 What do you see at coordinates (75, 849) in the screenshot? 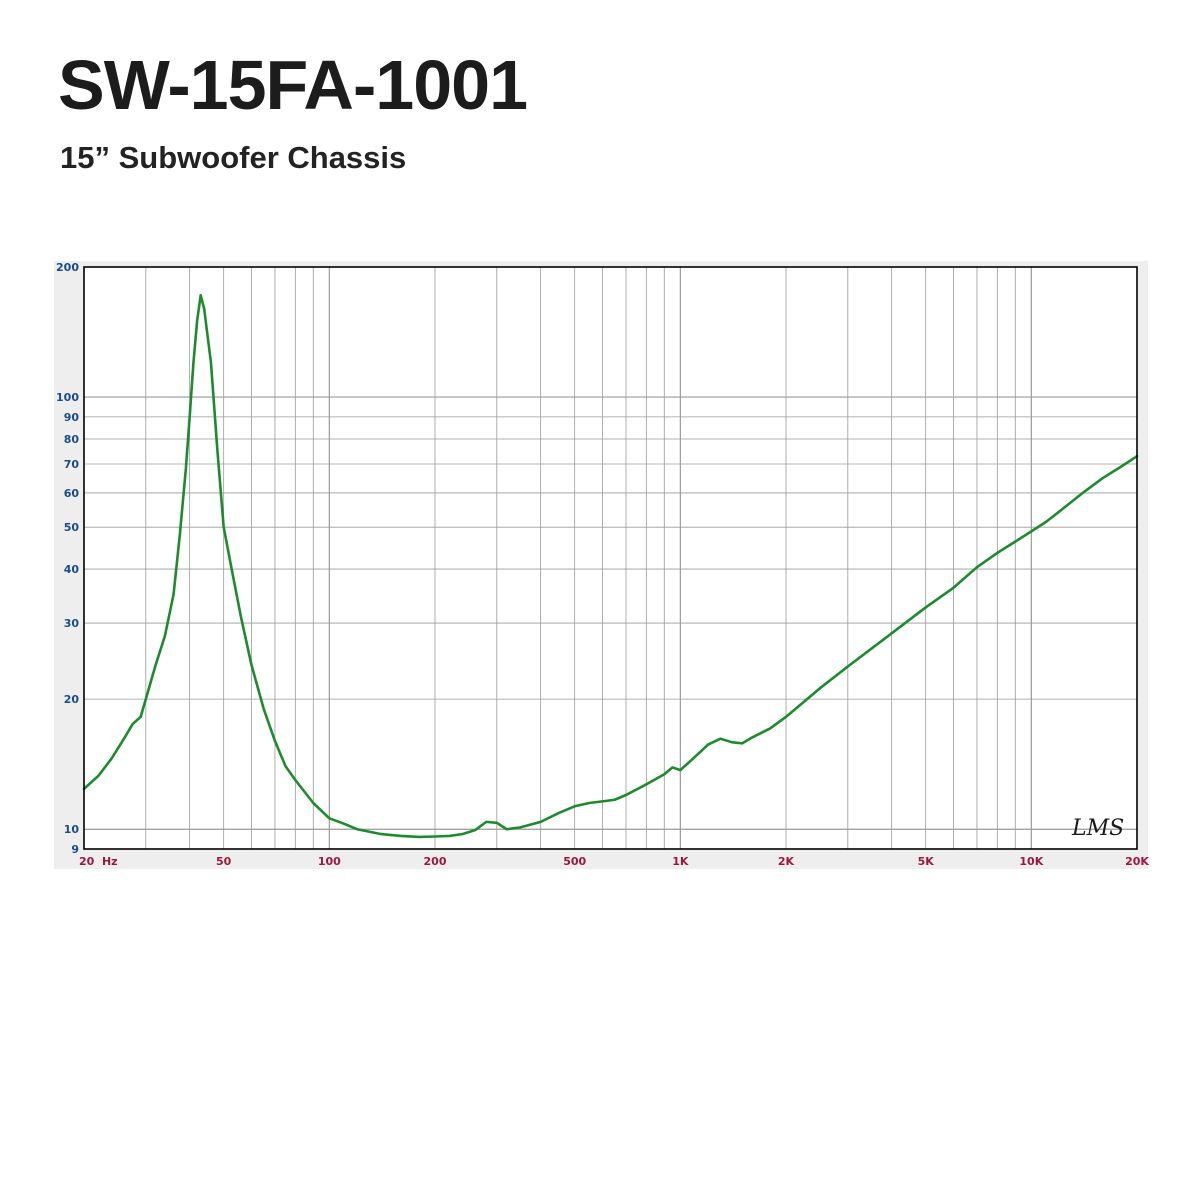
I see `y-tick-label-9: 9` at bounding box center [75, 849].